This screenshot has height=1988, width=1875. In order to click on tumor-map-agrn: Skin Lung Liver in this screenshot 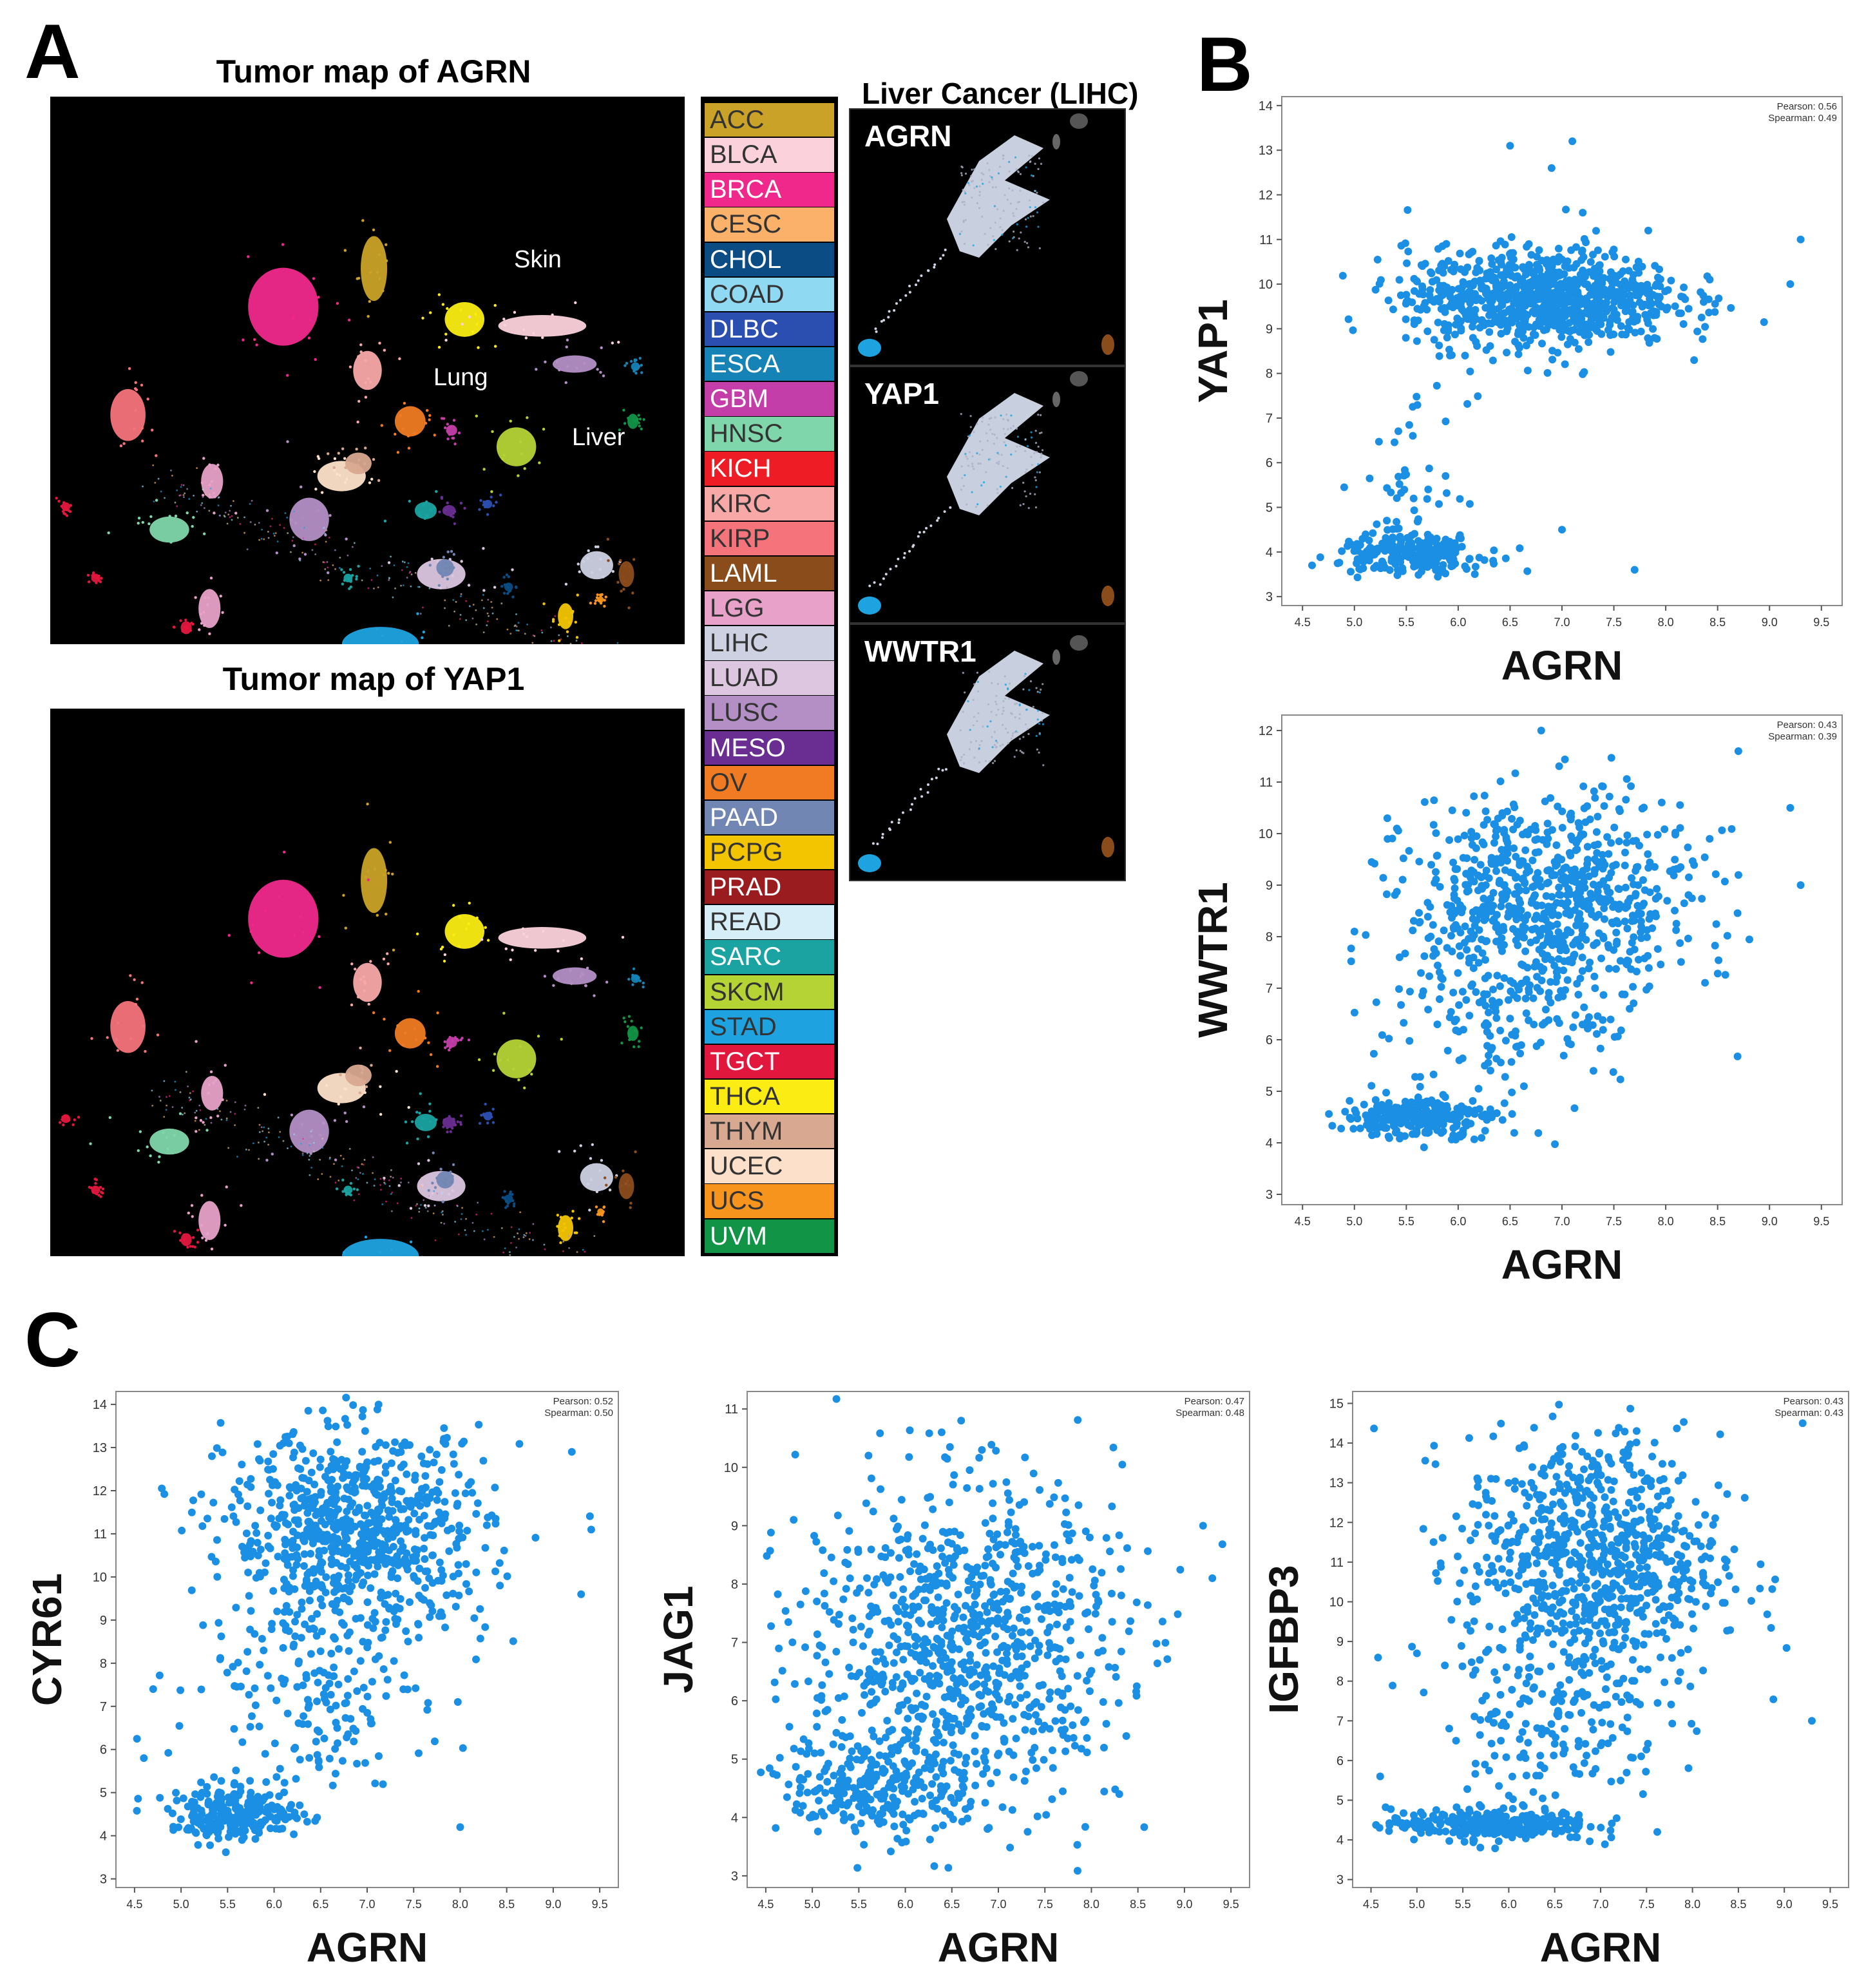, I will do `click(367, 370)`.